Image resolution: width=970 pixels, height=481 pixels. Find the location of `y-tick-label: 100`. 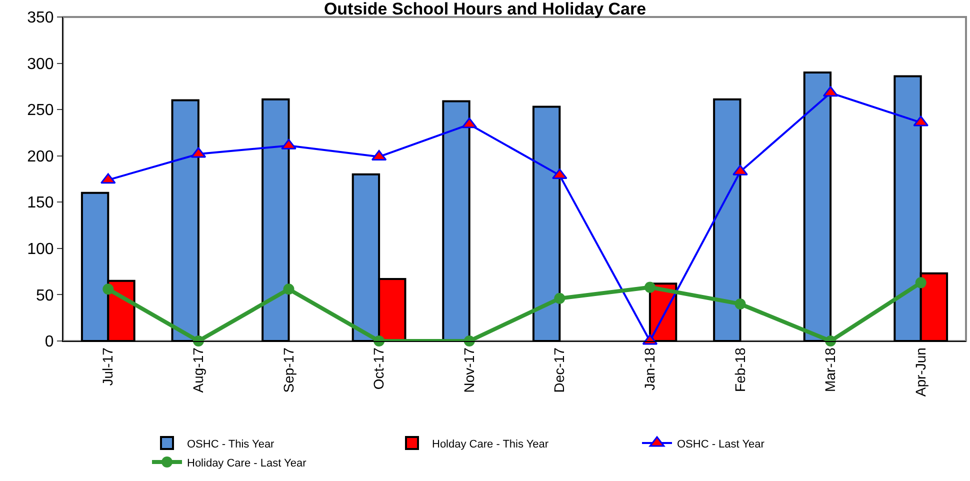

y-tick-label: 100 is located at coordinates (40, 249).